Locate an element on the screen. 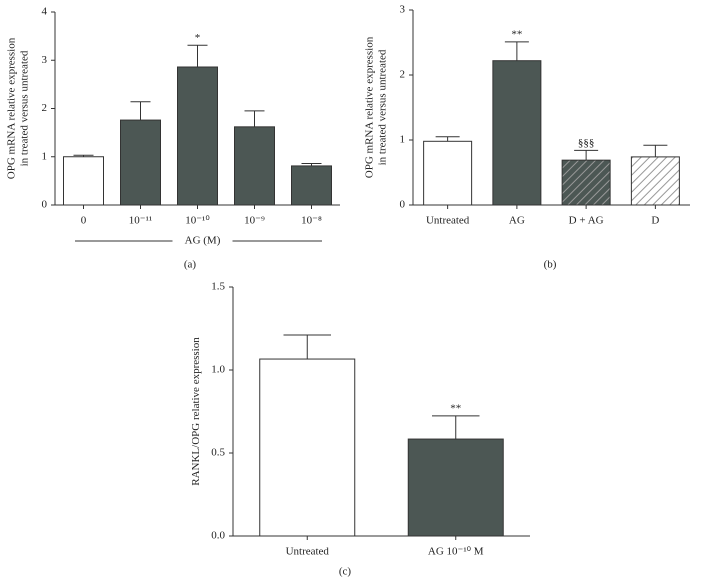  panel-label: (b) is located at coordinates (550, 265).